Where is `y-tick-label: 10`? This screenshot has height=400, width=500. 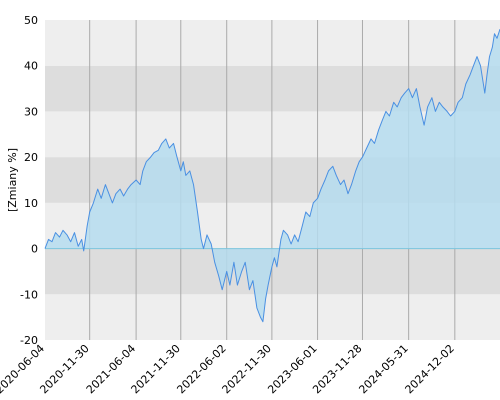
y-tick-label: 10 is located at coordinates (31, 203).